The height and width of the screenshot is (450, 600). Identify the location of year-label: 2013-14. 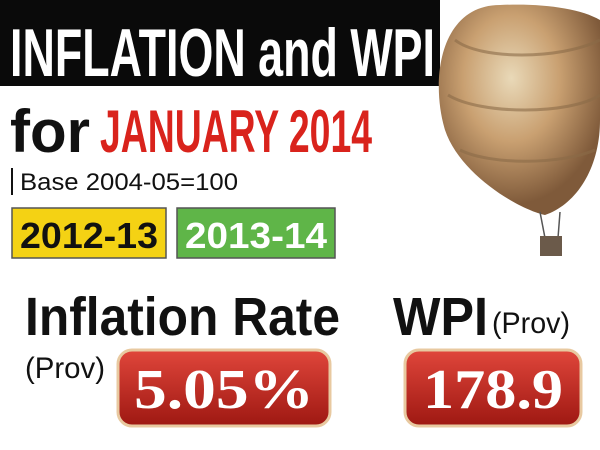
(256, 235).